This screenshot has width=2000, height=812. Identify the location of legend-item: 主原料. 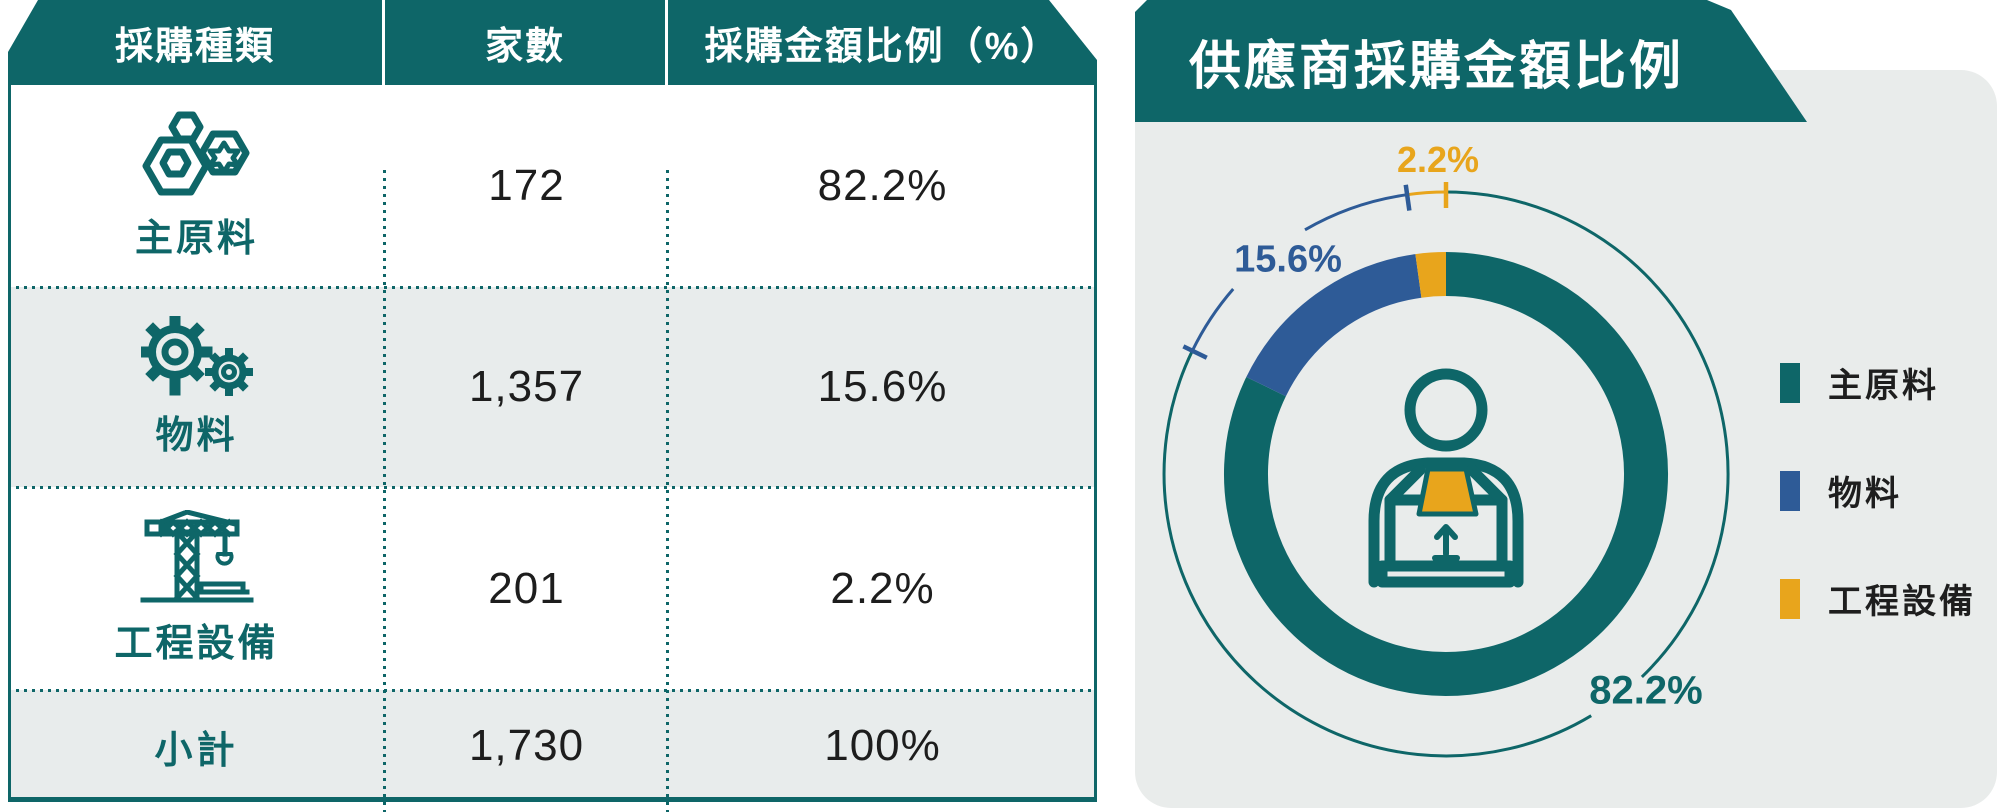
(1878, 382).